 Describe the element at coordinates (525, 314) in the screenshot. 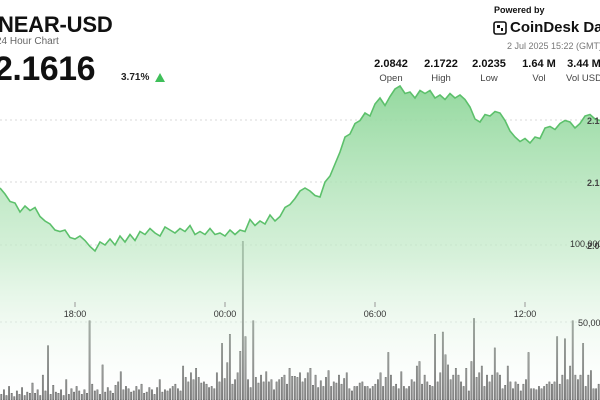

I see `x-tick-label: 12:00` at that location.